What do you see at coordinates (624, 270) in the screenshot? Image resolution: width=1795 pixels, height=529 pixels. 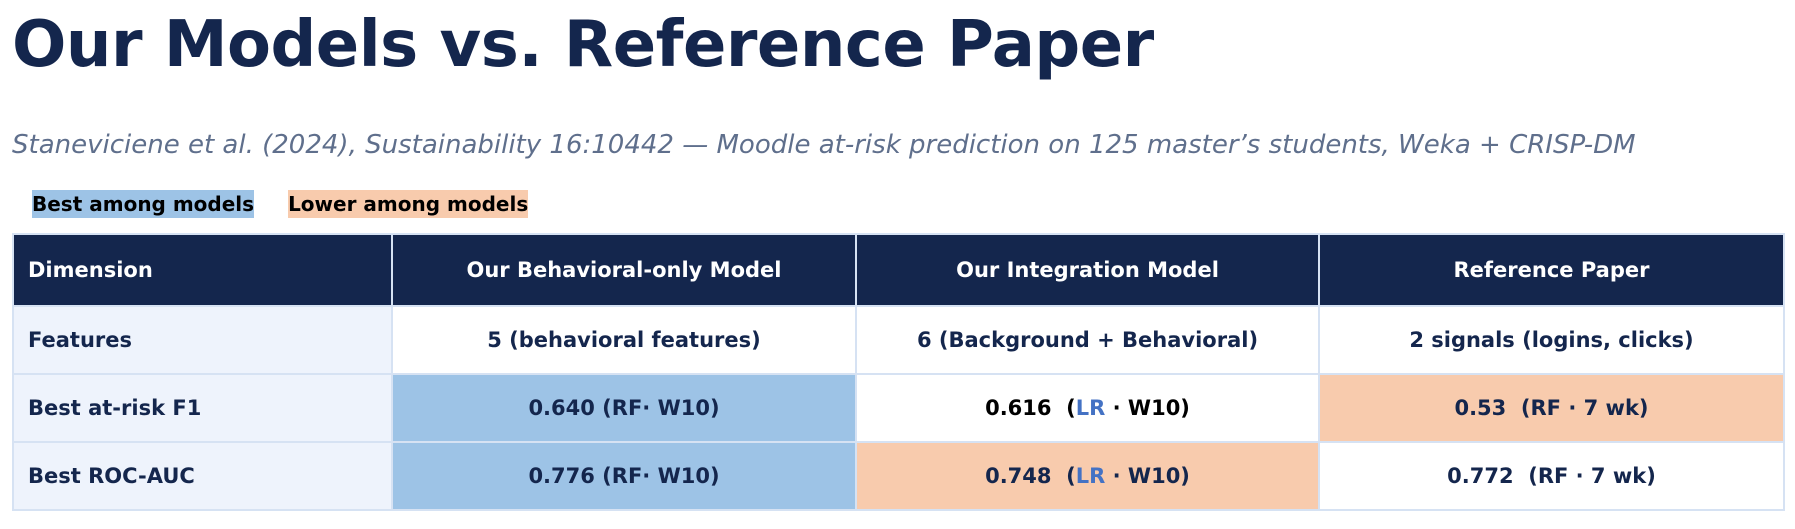 I see `column-header: Our Behavioral-only Model` at bounding box center [624, 270].